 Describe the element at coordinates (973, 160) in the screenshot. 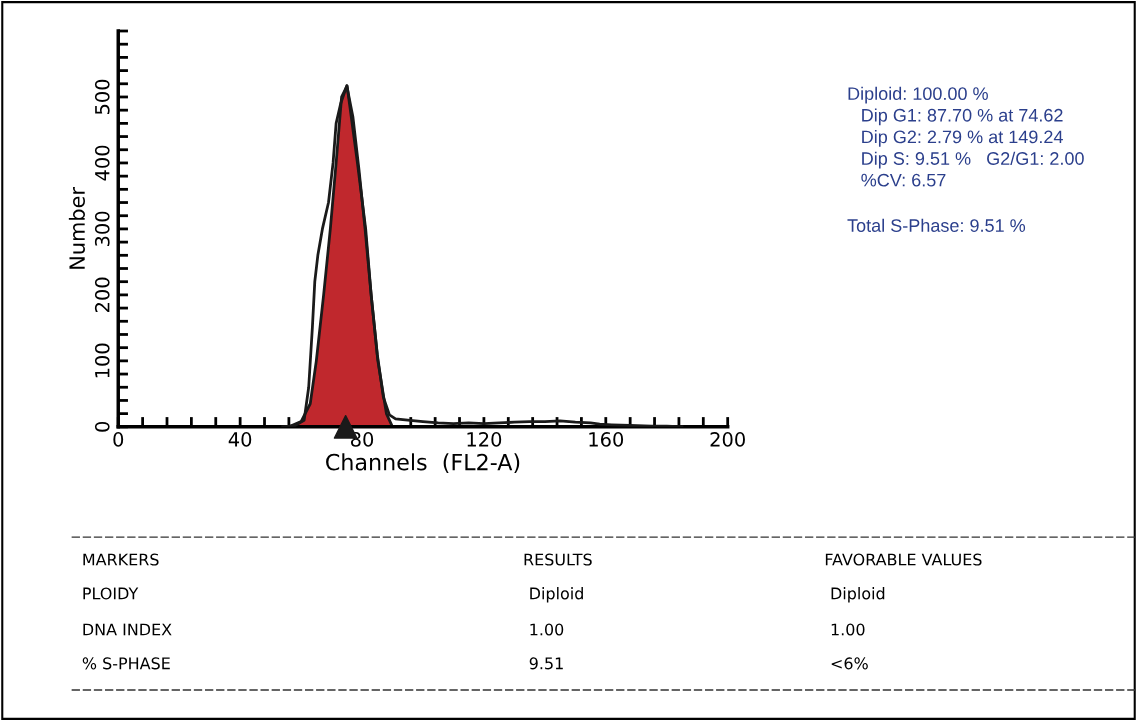

I see `text: Dip S: 9.51 % G2/G1: 2.00` at that location.